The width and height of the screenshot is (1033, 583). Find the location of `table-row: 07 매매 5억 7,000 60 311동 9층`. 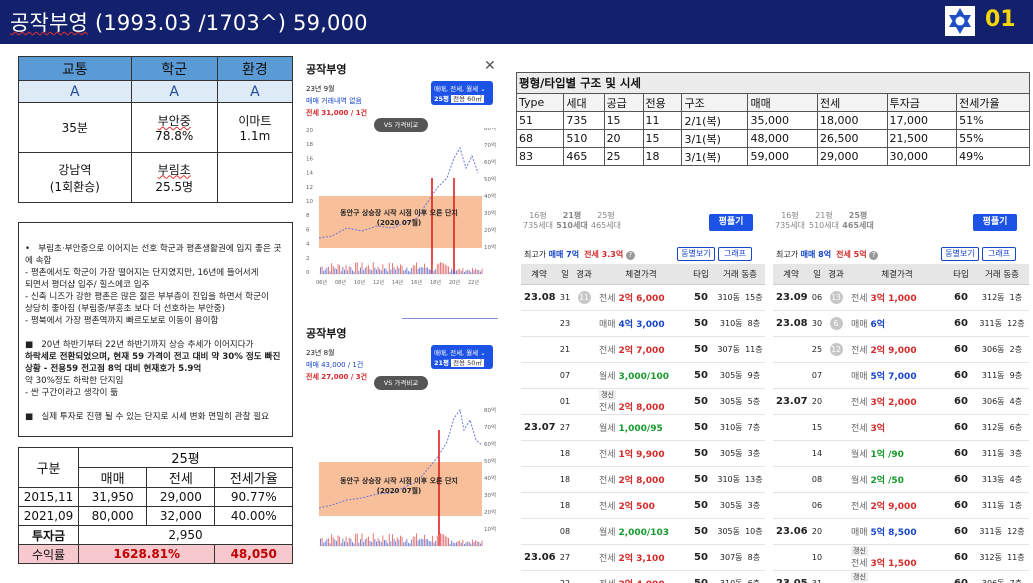

table-row: 07 매매 5억 7,000 60 311동 9층 is located at coordinates (901, 375).